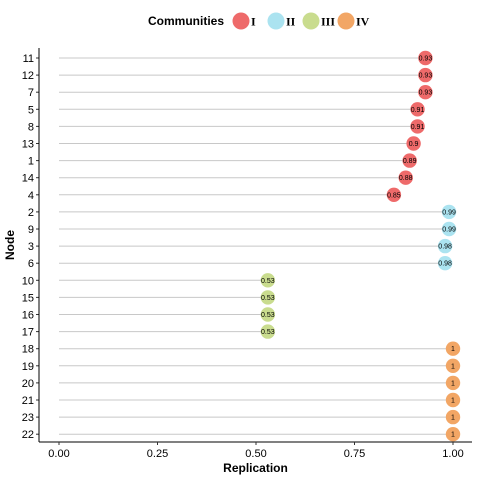 Image resolution: width=480 pixels, height=480 pixels. Describe the element at coordinates (31, 247) in the screenshot. I see `y-tick-label-3: 3` at that location.